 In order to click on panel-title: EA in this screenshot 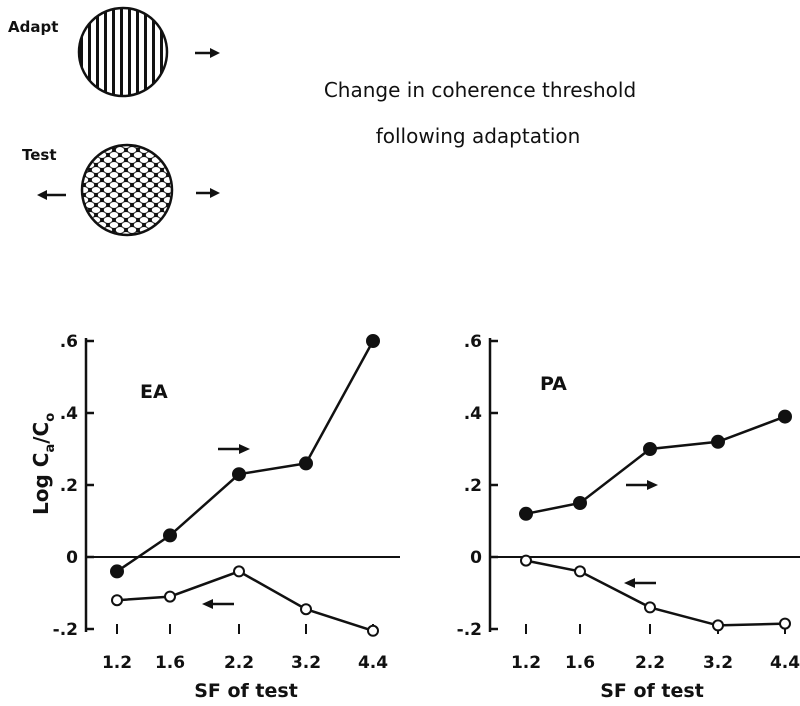, I will do `click(154, 392)`.